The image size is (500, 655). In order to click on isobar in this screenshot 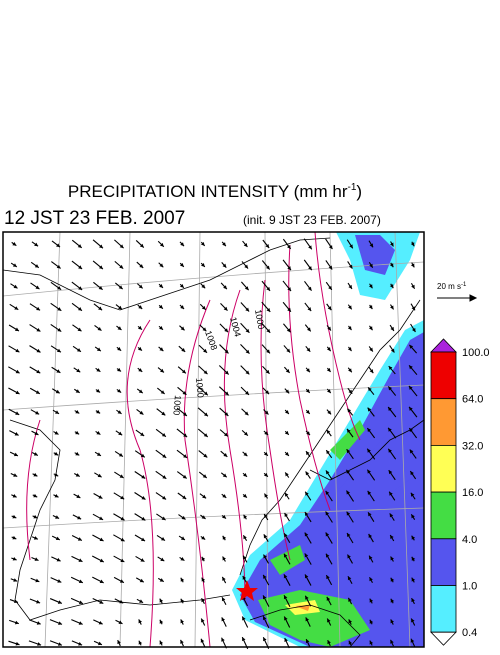, I will do `click(197, 473)`.